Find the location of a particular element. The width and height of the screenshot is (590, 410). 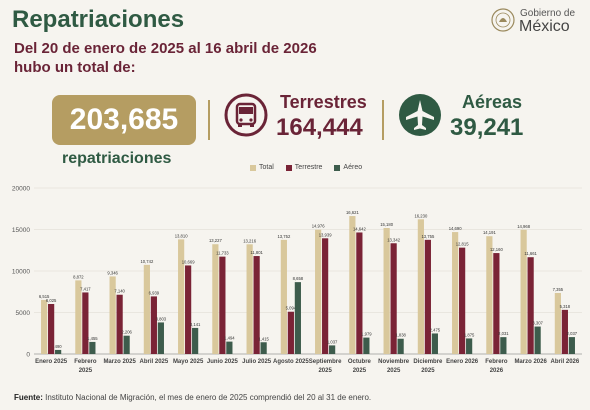

data-label: 7,417 is located at coordinates (85, 288).